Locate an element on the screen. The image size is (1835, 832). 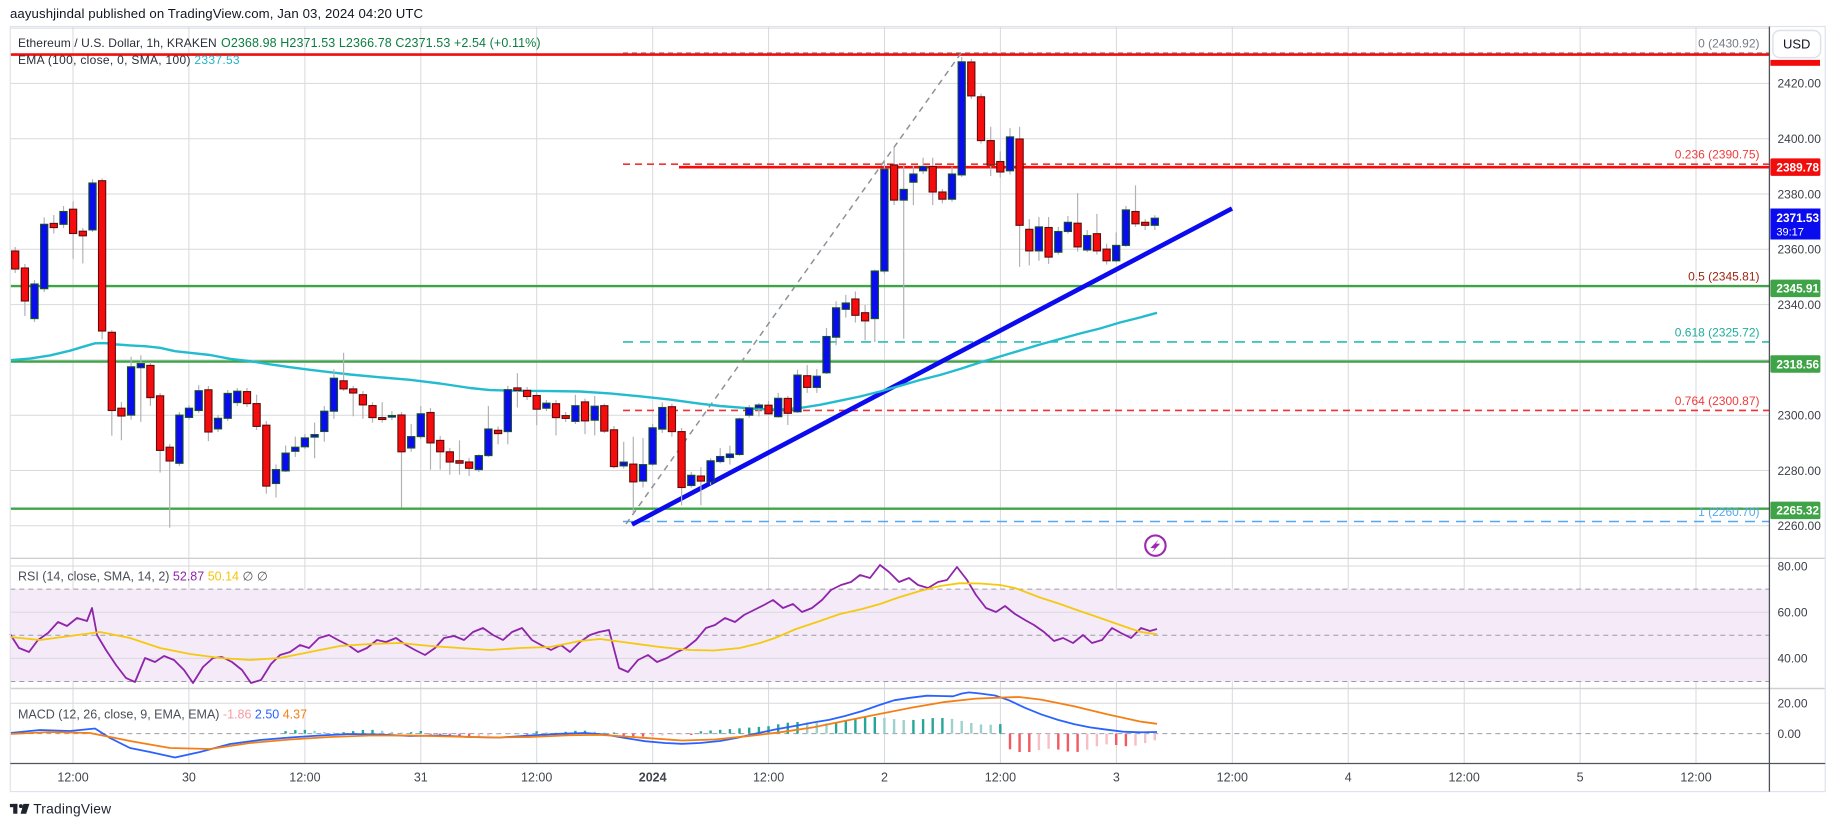
svg-text: 0.5 (2345.81) is located at coordinates (1723, 277).